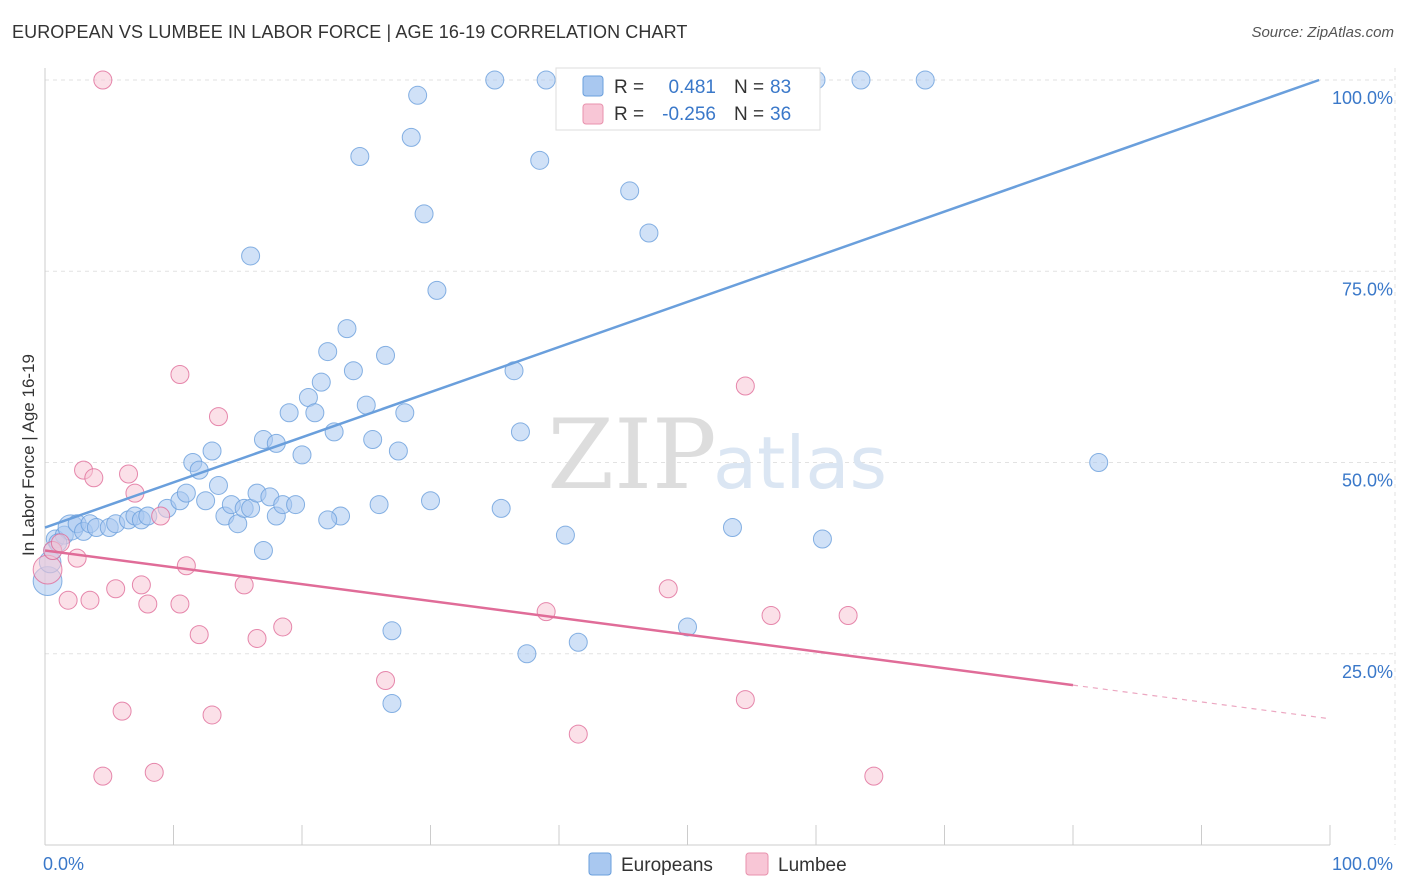 The width and height of the screenshot is (1406, 892). I want to click on bottom-legend-europeans: Europeans, so click(667, 865).